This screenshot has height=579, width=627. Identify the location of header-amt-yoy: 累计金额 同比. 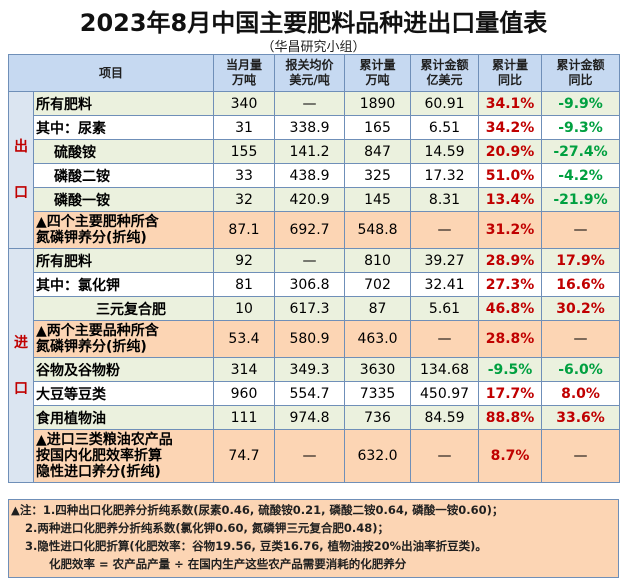
(581, 73).